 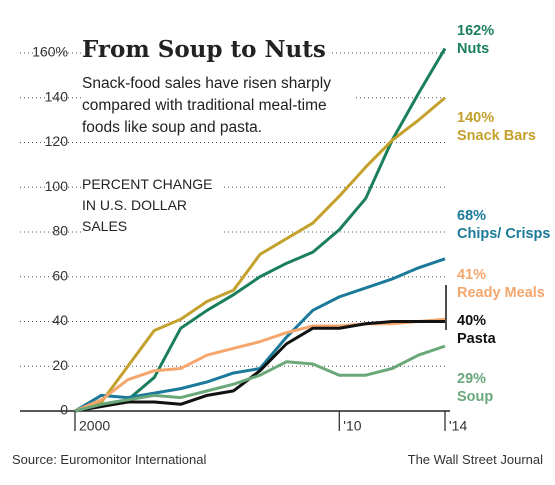 What do you see at coordinates (473, 49) in the screenshot?
I see `legend-label: Nuts` at bounding box center [473, 49].